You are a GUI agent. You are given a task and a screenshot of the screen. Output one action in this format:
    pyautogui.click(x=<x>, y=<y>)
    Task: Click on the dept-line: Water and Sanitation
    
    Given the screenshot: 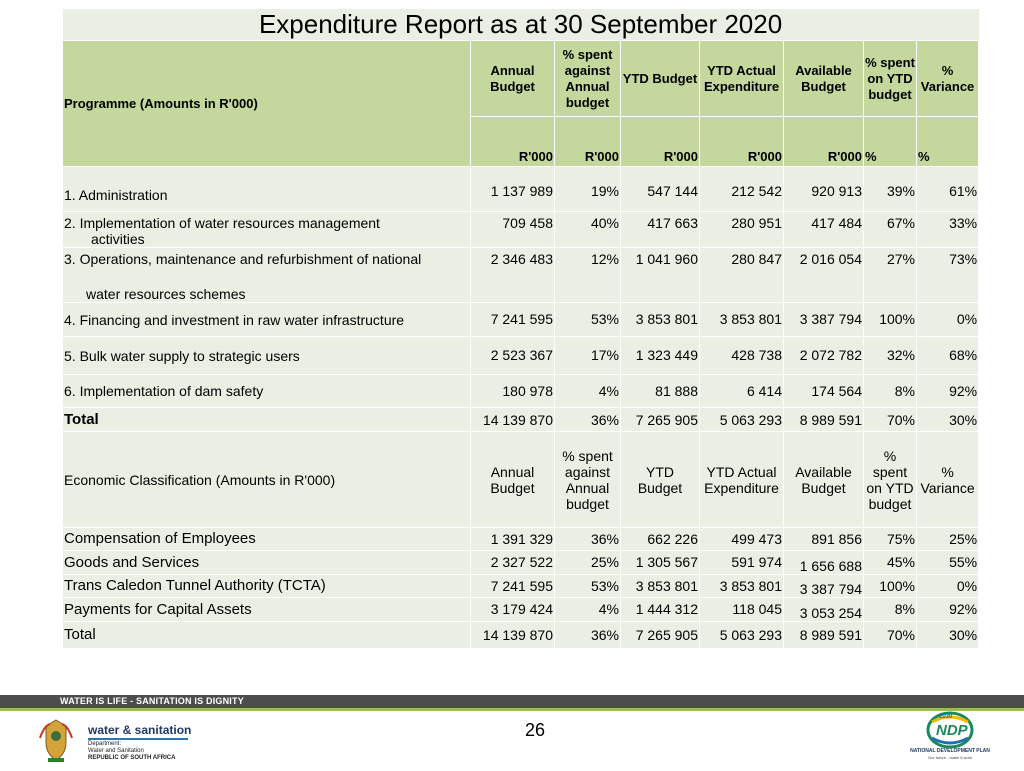 What is the action you would take?
    pyautogui.click(x=116, y=751)
    